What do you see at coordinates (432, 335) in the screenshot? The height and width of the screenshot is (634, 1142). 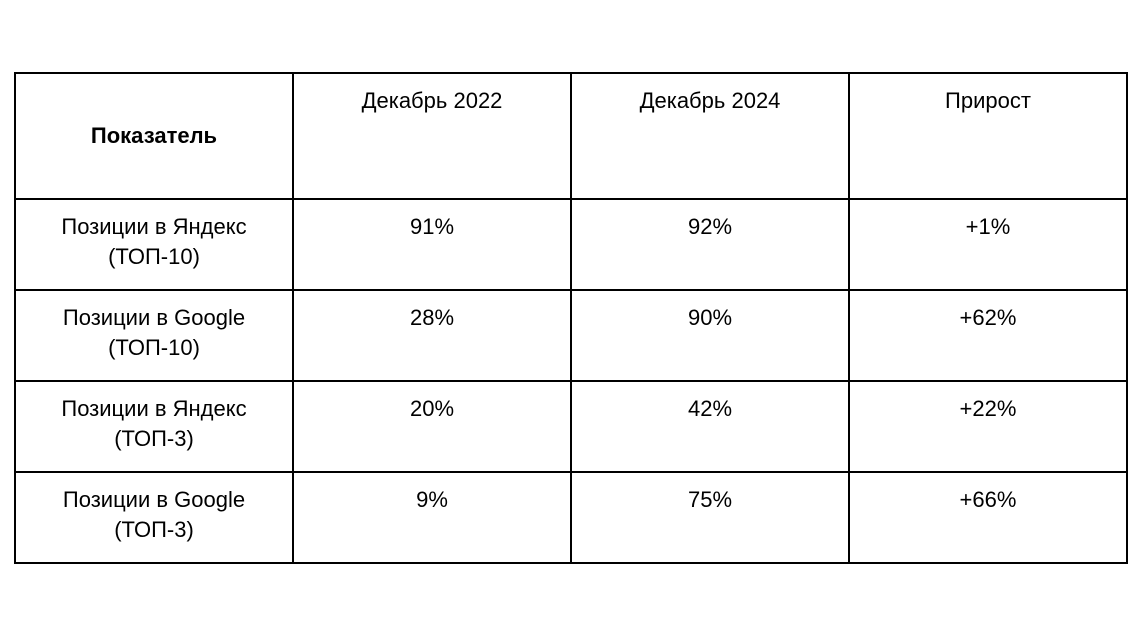 I see `value-cell-december-2022: 28%` at bounding box center [432, 335].